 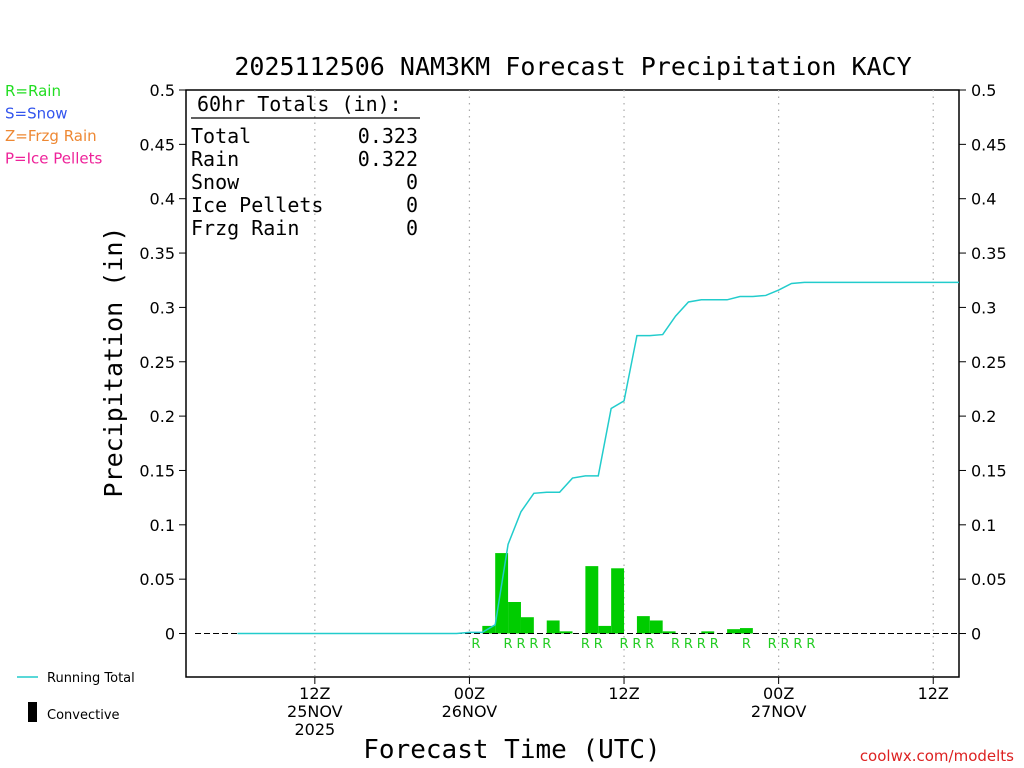 What do you see at coordinates (983, 90) in the screenshot?
I see `y-tick-label-right: 0.5` at bounding box center [983, 90].